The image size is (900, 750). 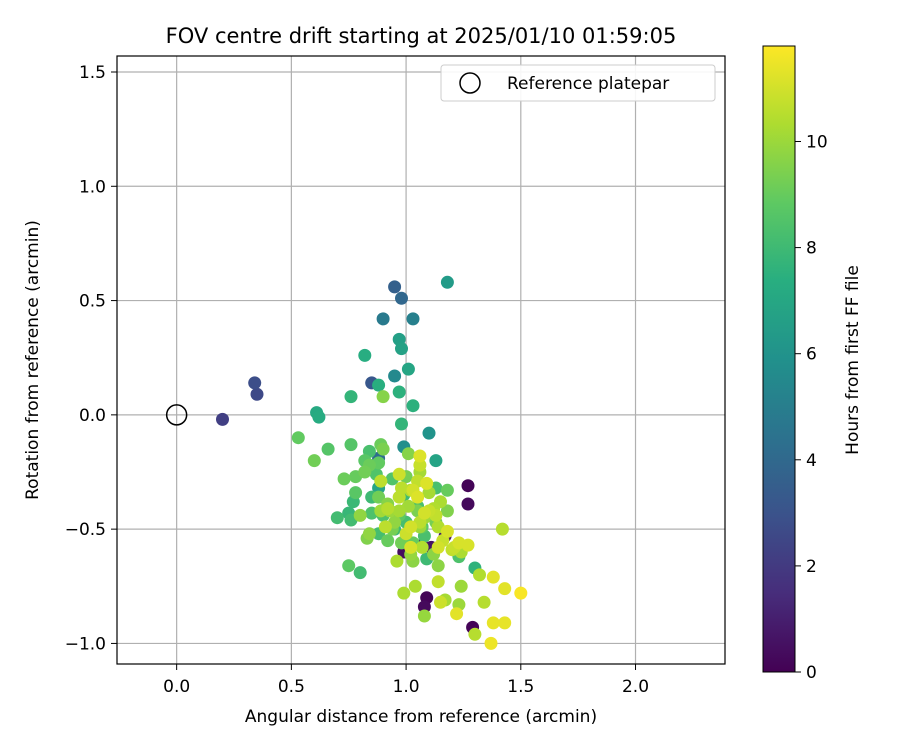 I want to click on legend-box, so click(x=578, y=83).